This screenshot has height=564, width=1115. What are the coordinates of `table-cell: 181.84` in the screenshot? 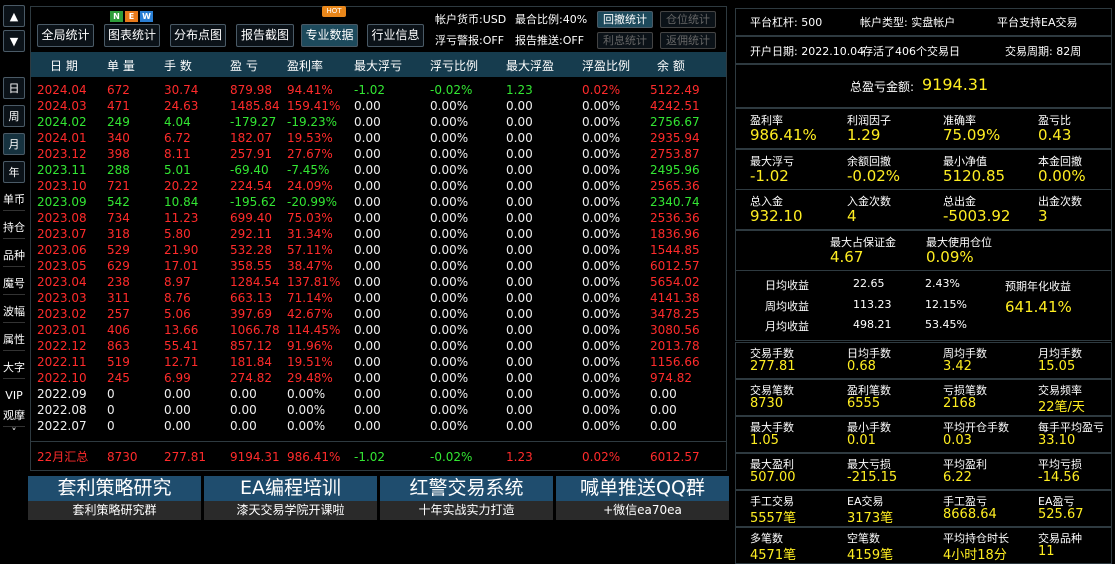 It's located at (251, 362).